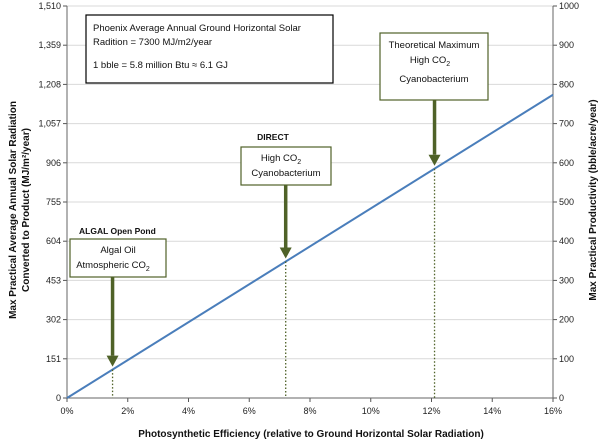 The width and height of the screenshot is (600, 441). Describe the element at coordinates (566, 241) in the screenshot. I see `y-right-tick-label: 400` at that location.